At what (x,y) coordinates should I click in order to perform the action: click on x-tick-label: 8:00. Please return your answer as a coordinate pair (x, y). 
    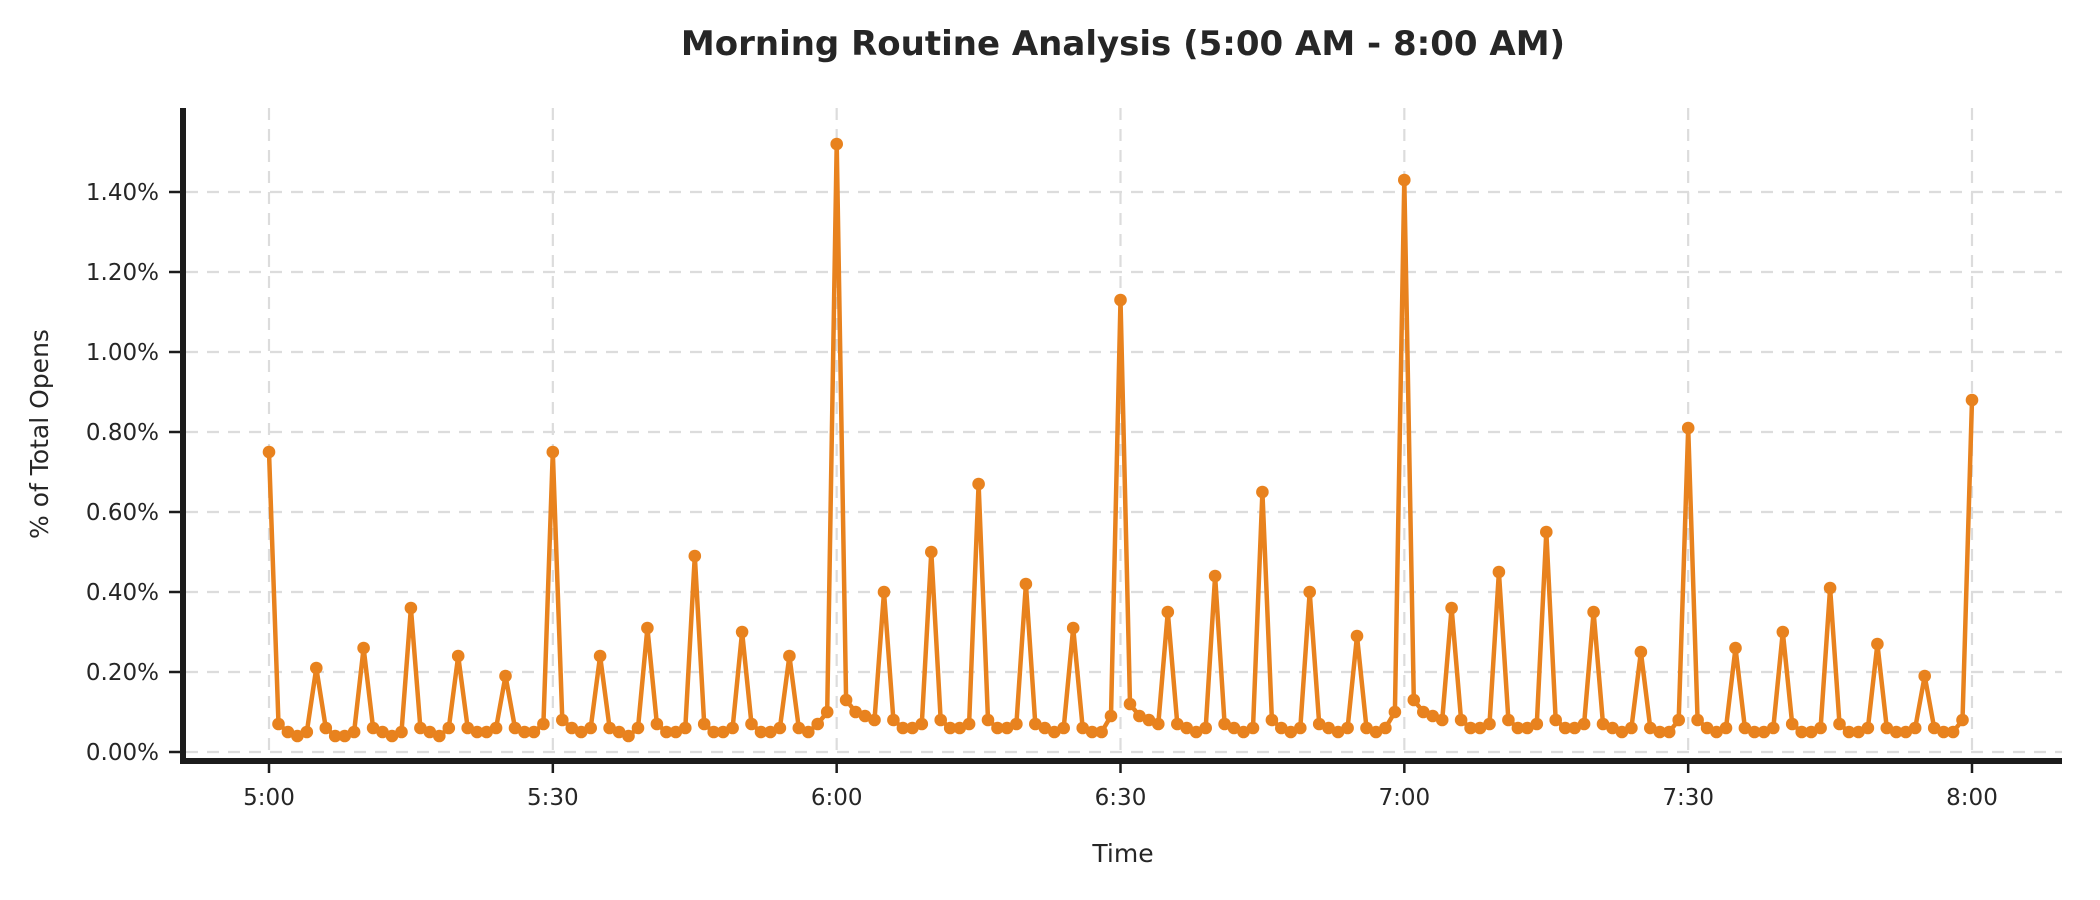
    Looking at the image, I should click on (1972, 798).